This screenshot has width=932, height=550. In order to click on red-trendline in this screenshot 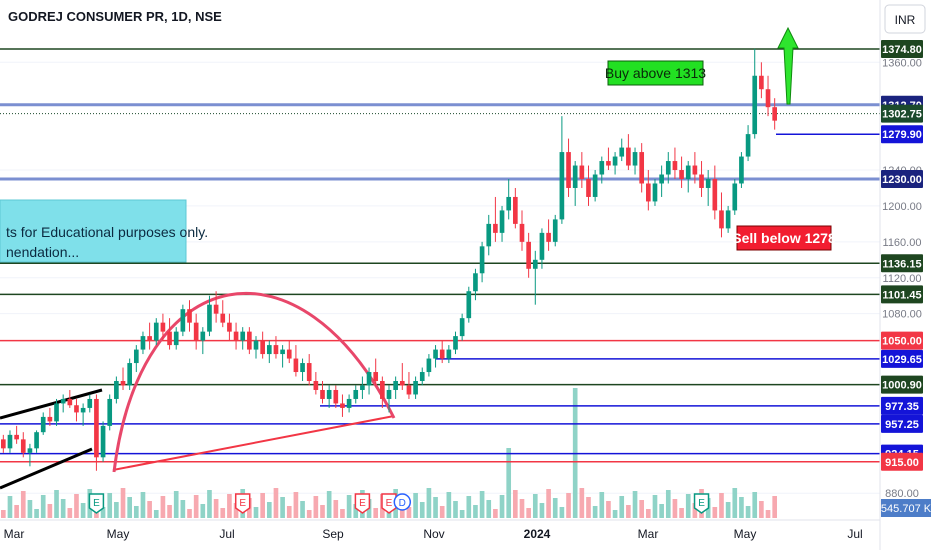, I will do `click(253, 443)`.